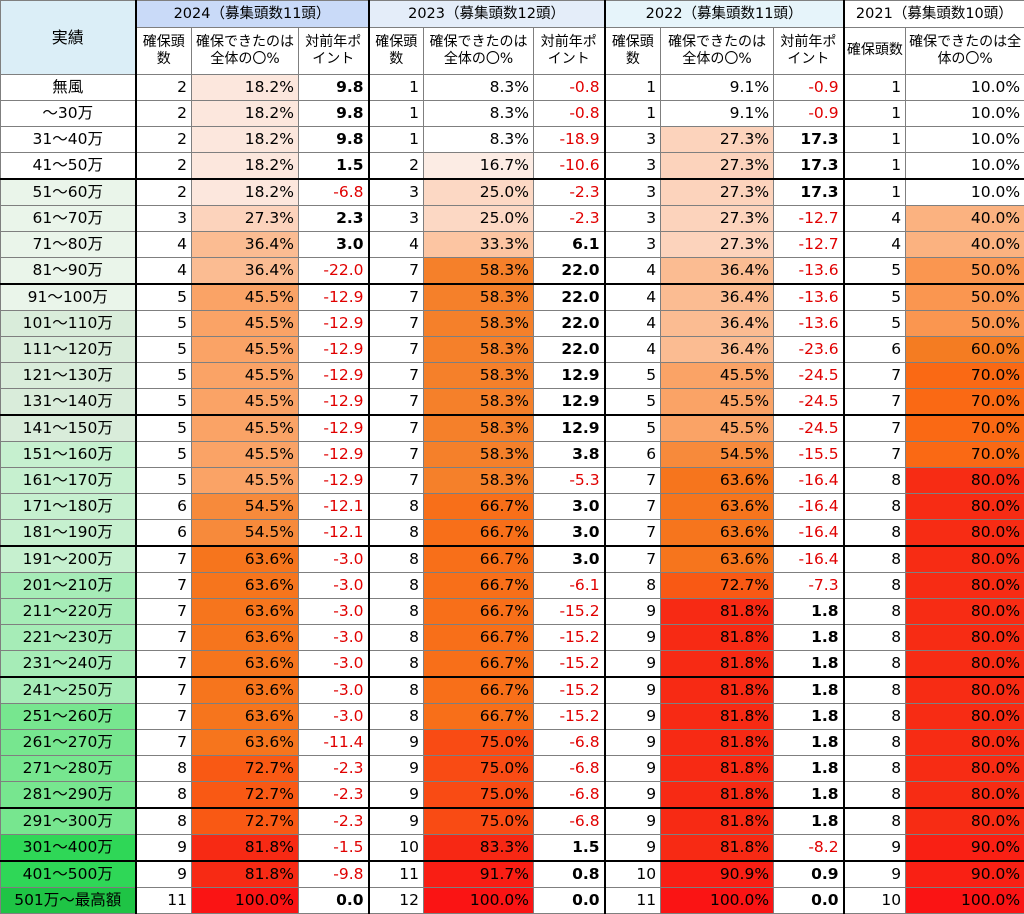 The height and width of the screenshot is (914, 1024). What do you see at coordinates (334, 743) in the screenshot?
I see `points-cell-2024: -11.4` at bounding box center [334, 743].